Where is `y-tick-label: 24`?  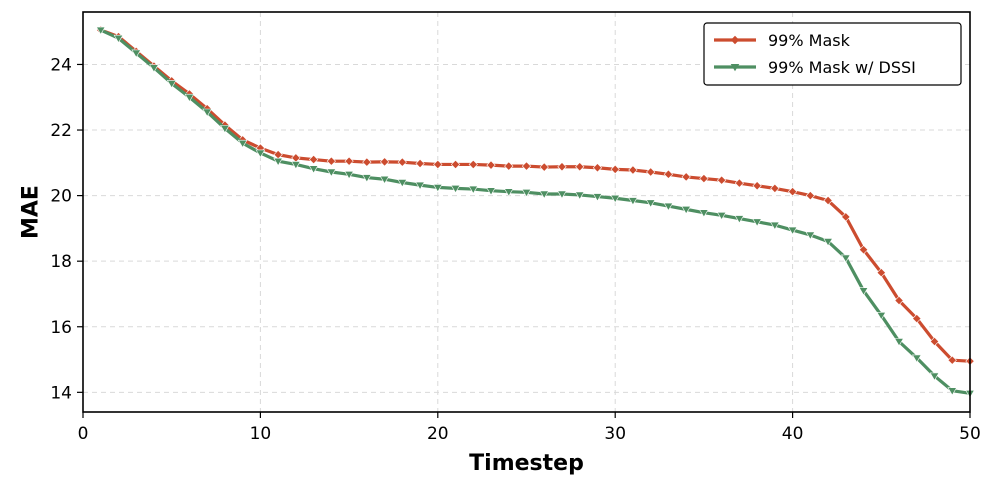
y-tick-label: 24 is located at coordinates (61, 65).